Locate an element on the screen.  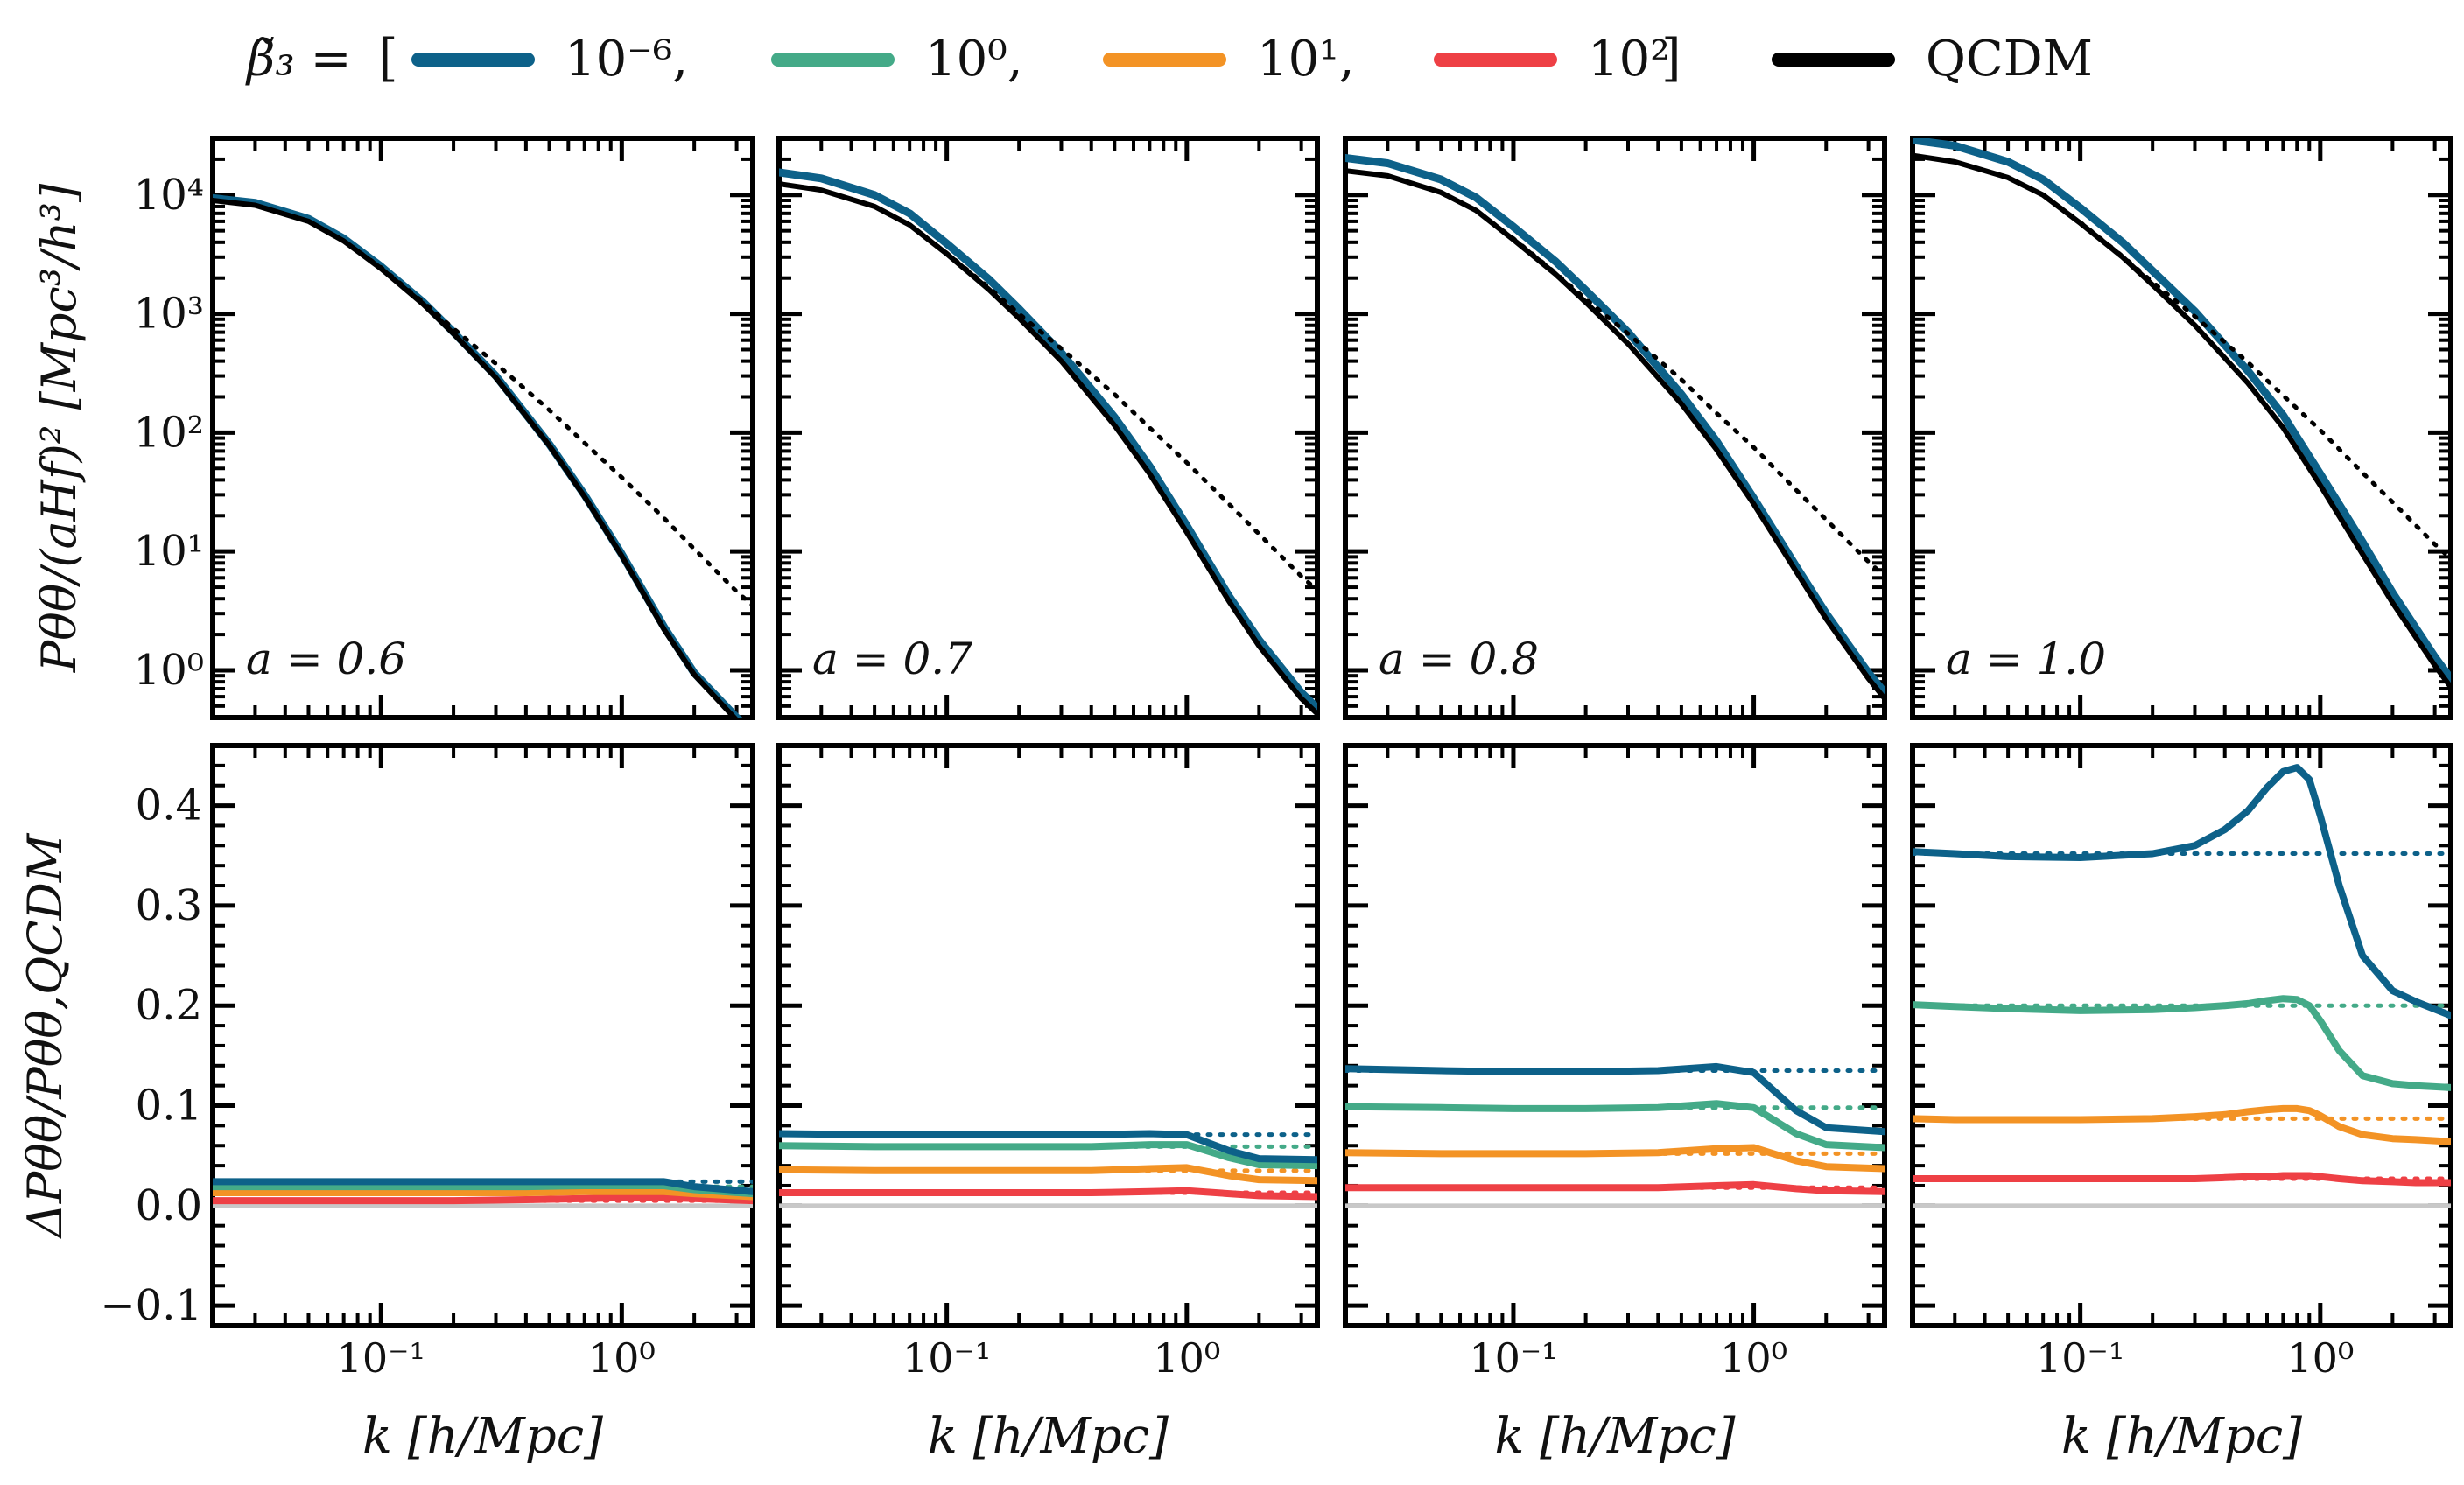
top-panel-1: a = 0.7 is located at coordinates (1048, 428).